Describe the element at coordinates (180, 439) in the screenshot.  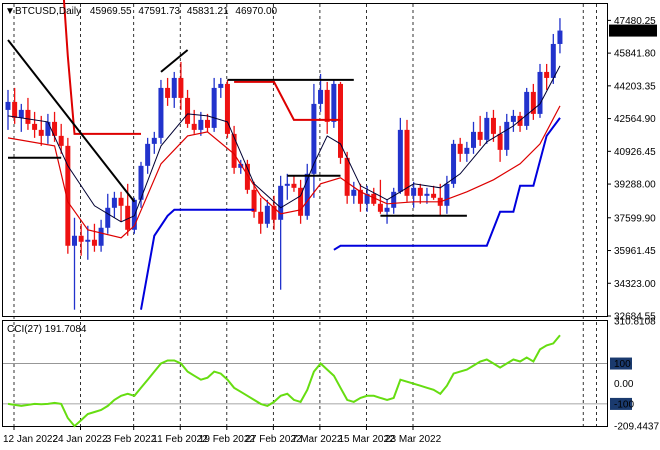
I see `time-tick-label: 11 Feb 2022` at that location.